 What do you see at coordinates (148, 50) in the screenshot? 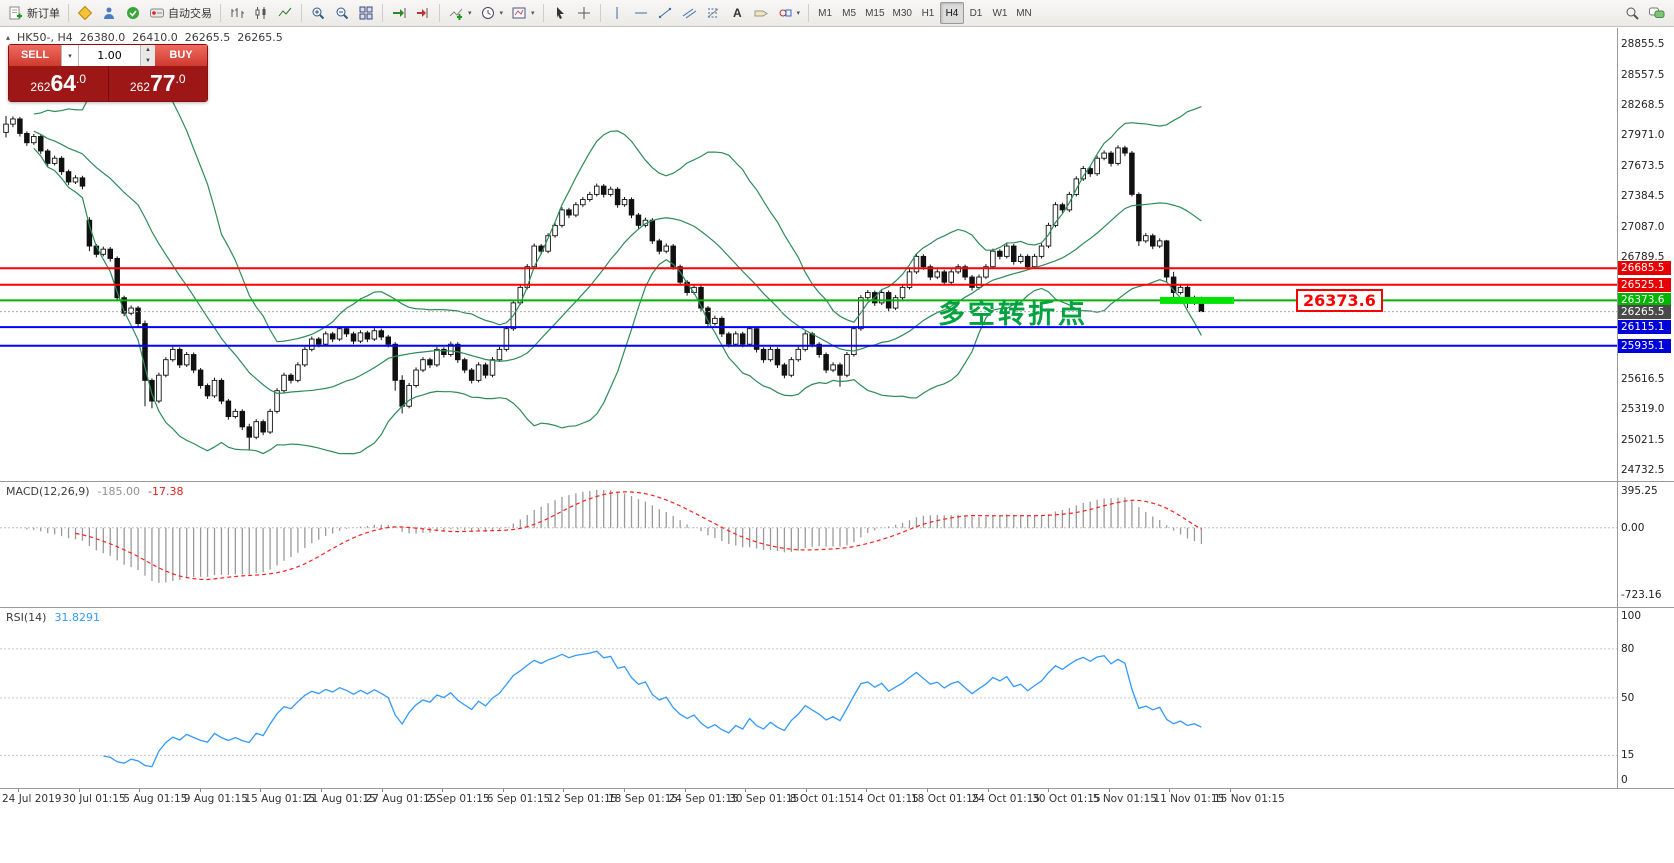
I see `volume-up-button: ▲` at bounding box center [148, 50].